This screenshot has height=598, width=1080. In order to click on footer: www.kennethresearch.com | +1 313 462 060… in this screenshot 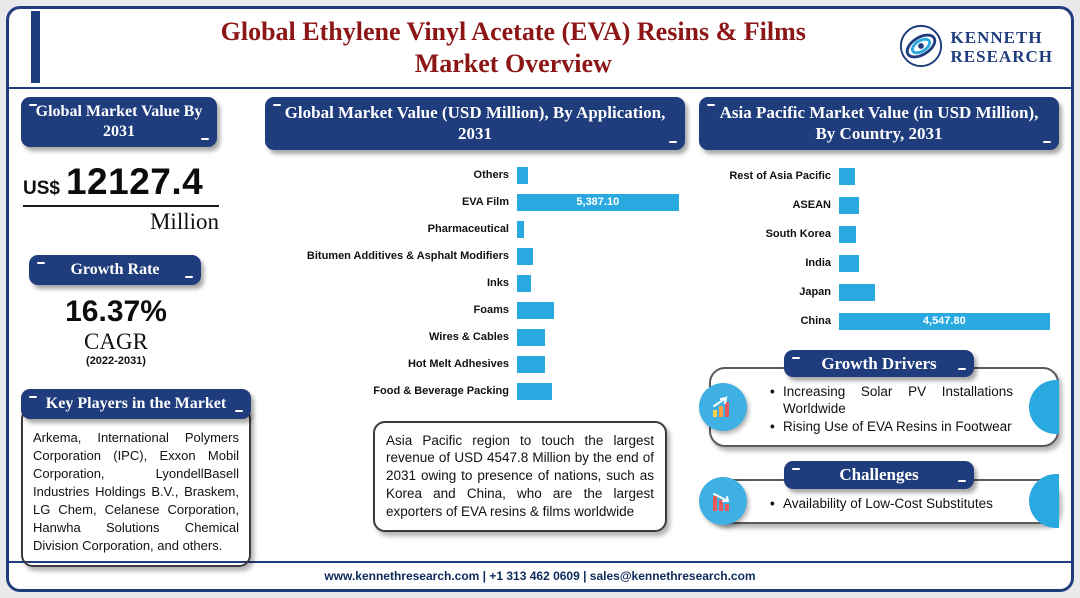, I will do `click(540, 575)`.